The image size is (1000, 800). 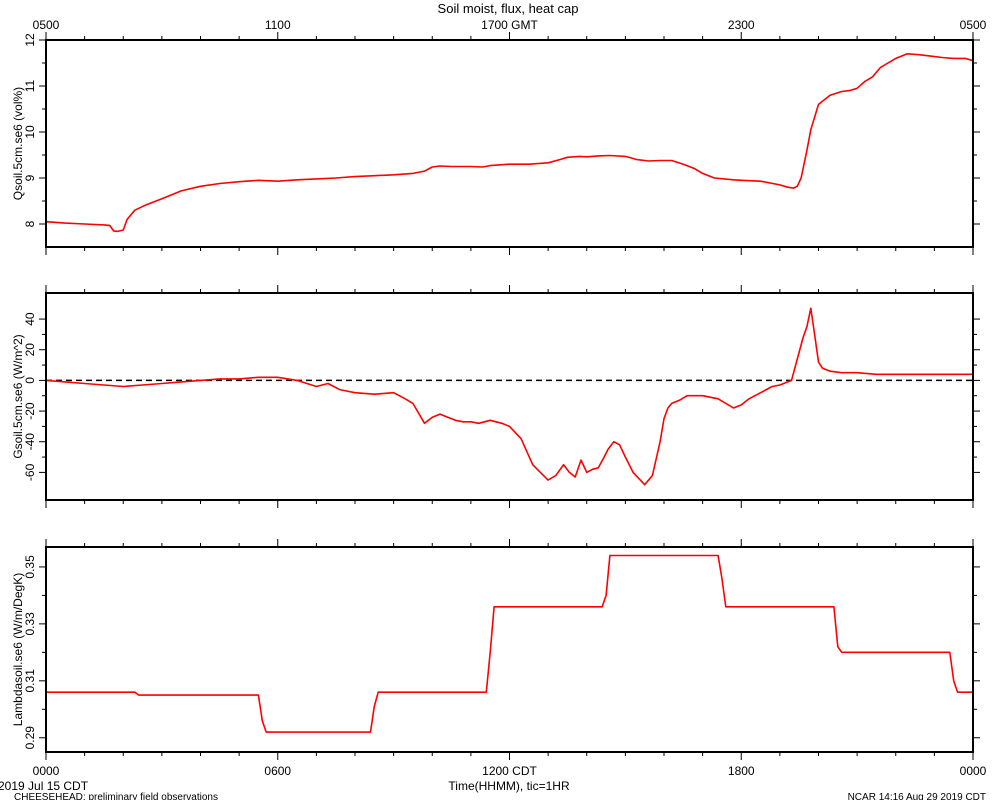 I want to click on y-tick-labels: -60 -40 -20 0 20 40, so click(x=30, y=396).